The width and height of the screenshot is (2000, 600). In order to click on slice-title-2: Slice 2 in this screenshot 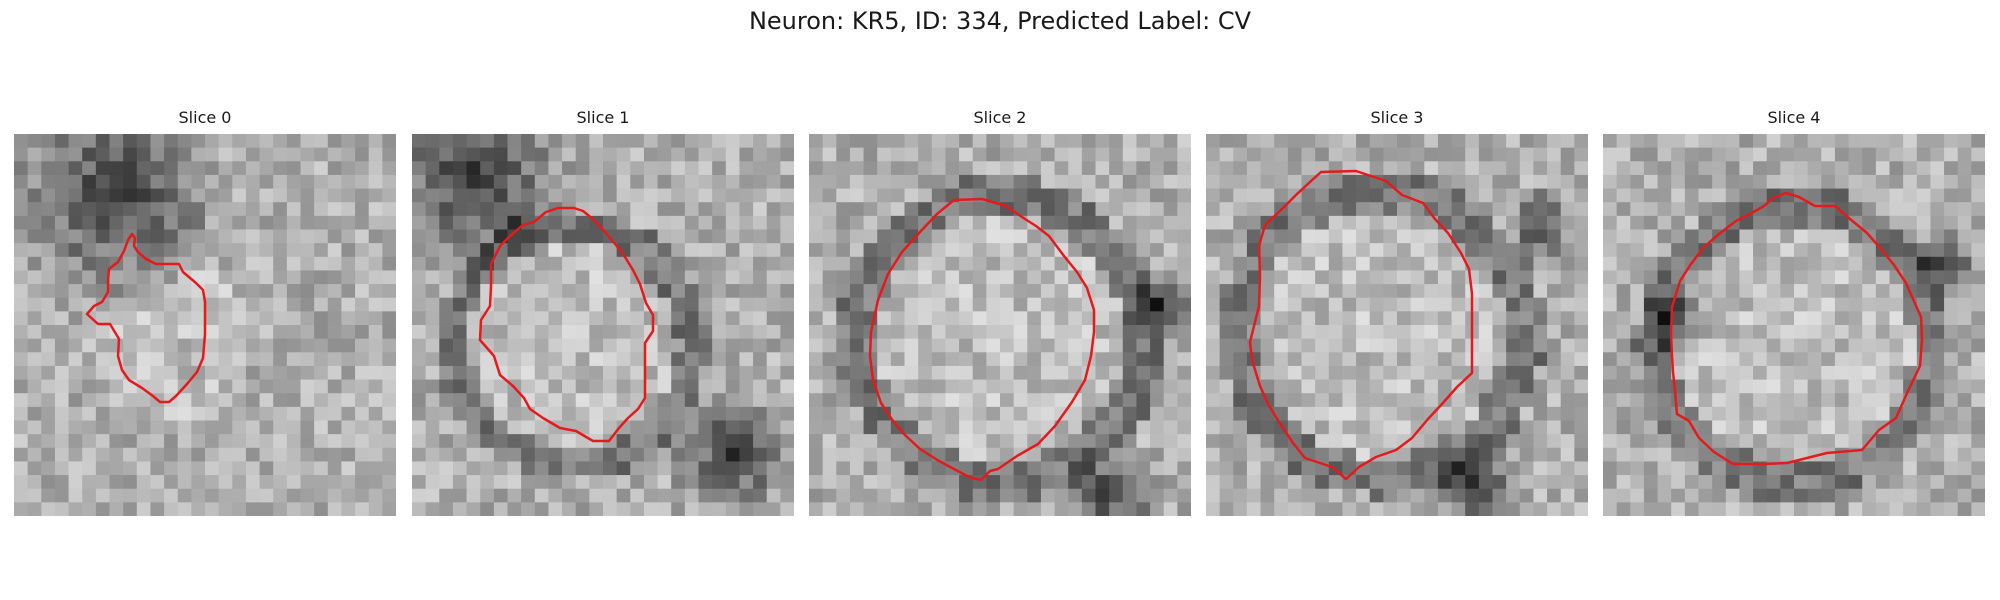, I will do `click(1000, 117)`.